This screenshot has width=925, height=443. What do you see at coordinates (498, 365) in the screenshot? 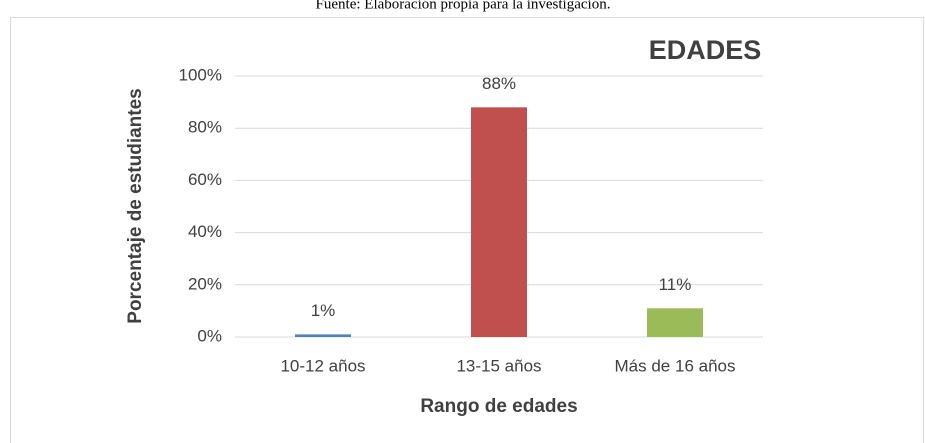
I see `x-tick-label: 13-15 años` at bounding box center [498, 365].